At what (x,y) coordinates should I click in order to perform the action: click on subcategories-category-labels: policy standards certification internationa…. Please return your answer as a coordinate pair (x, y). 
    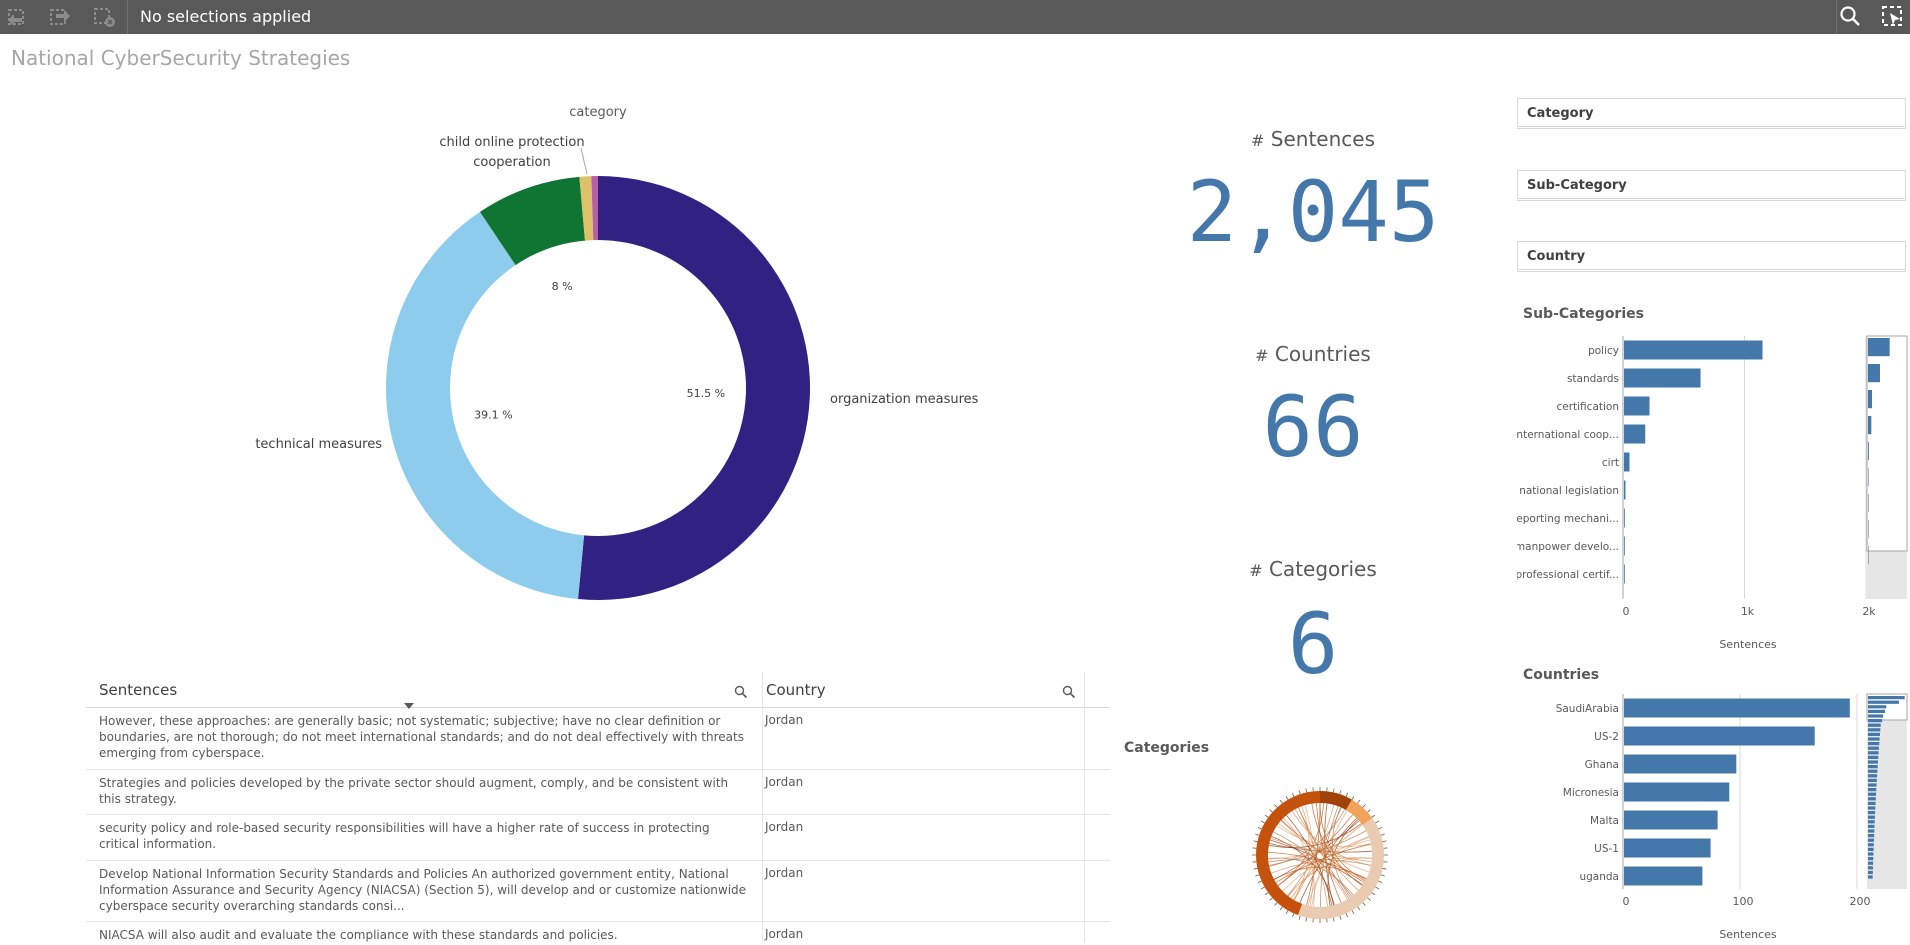
    Looking at the image, I should click on (1568, 463).